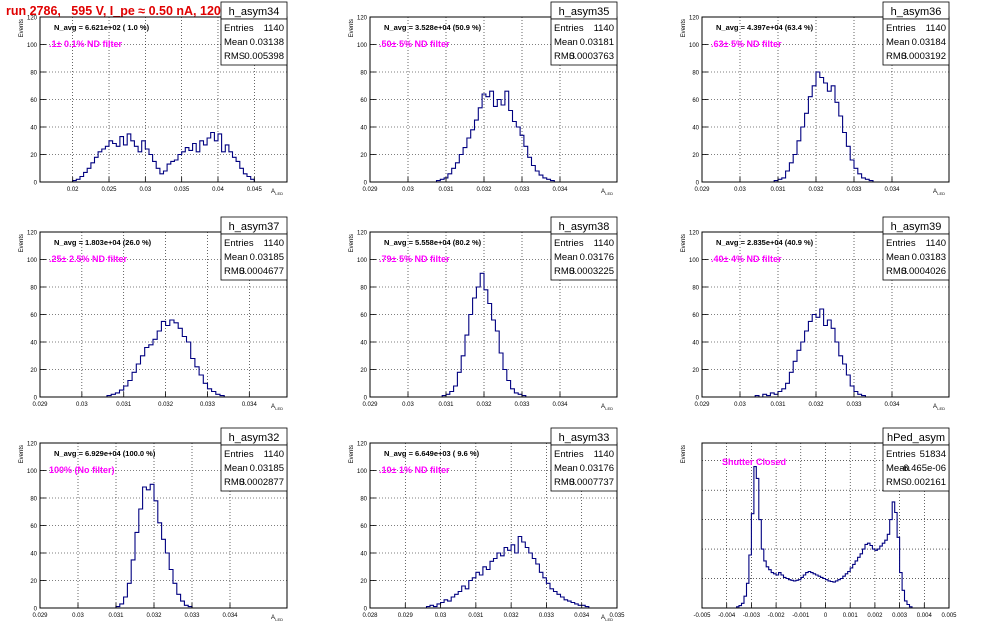  Describe the element at coordinates (414, 470) in the screenshot. I see `filter-note: .10± 1% ND filter` at that location.